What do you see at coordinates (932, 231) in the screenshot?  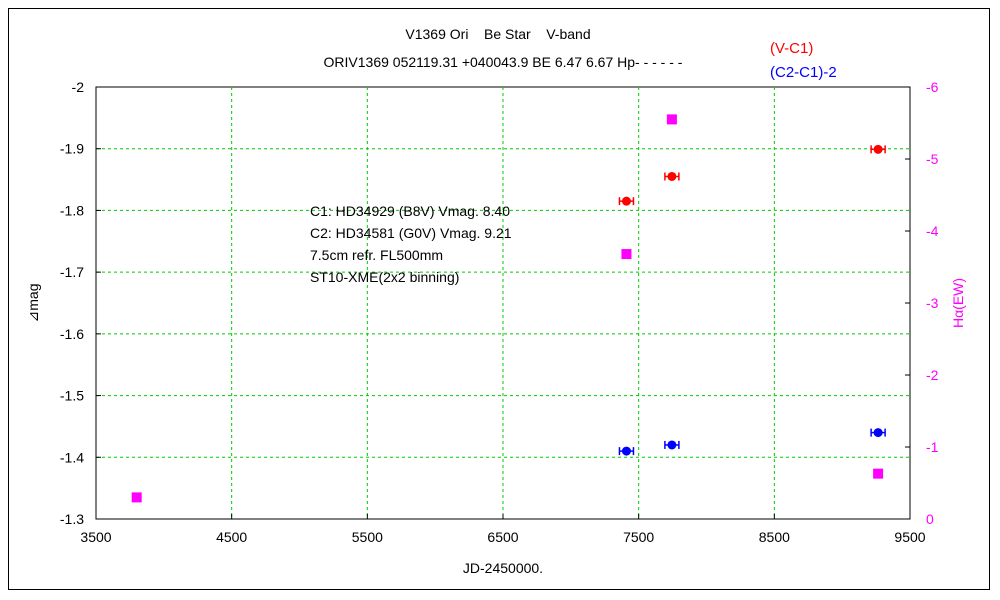 I see `y2-tick-label: -4` at bounding box center [932, 231].